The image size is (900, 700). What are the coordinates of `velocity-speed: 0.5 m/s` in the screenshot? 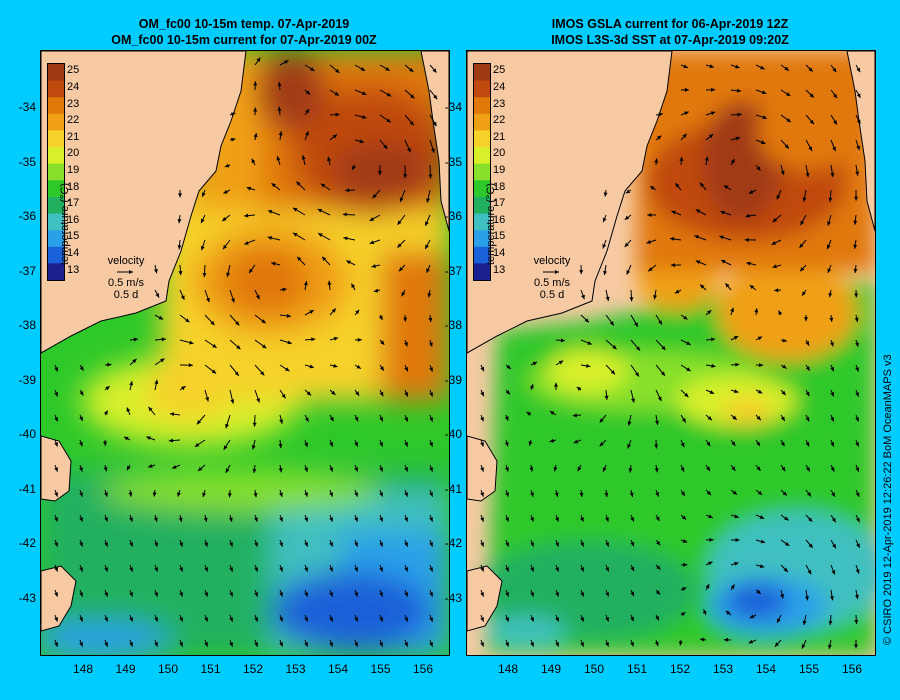 It's located at (126, 283).